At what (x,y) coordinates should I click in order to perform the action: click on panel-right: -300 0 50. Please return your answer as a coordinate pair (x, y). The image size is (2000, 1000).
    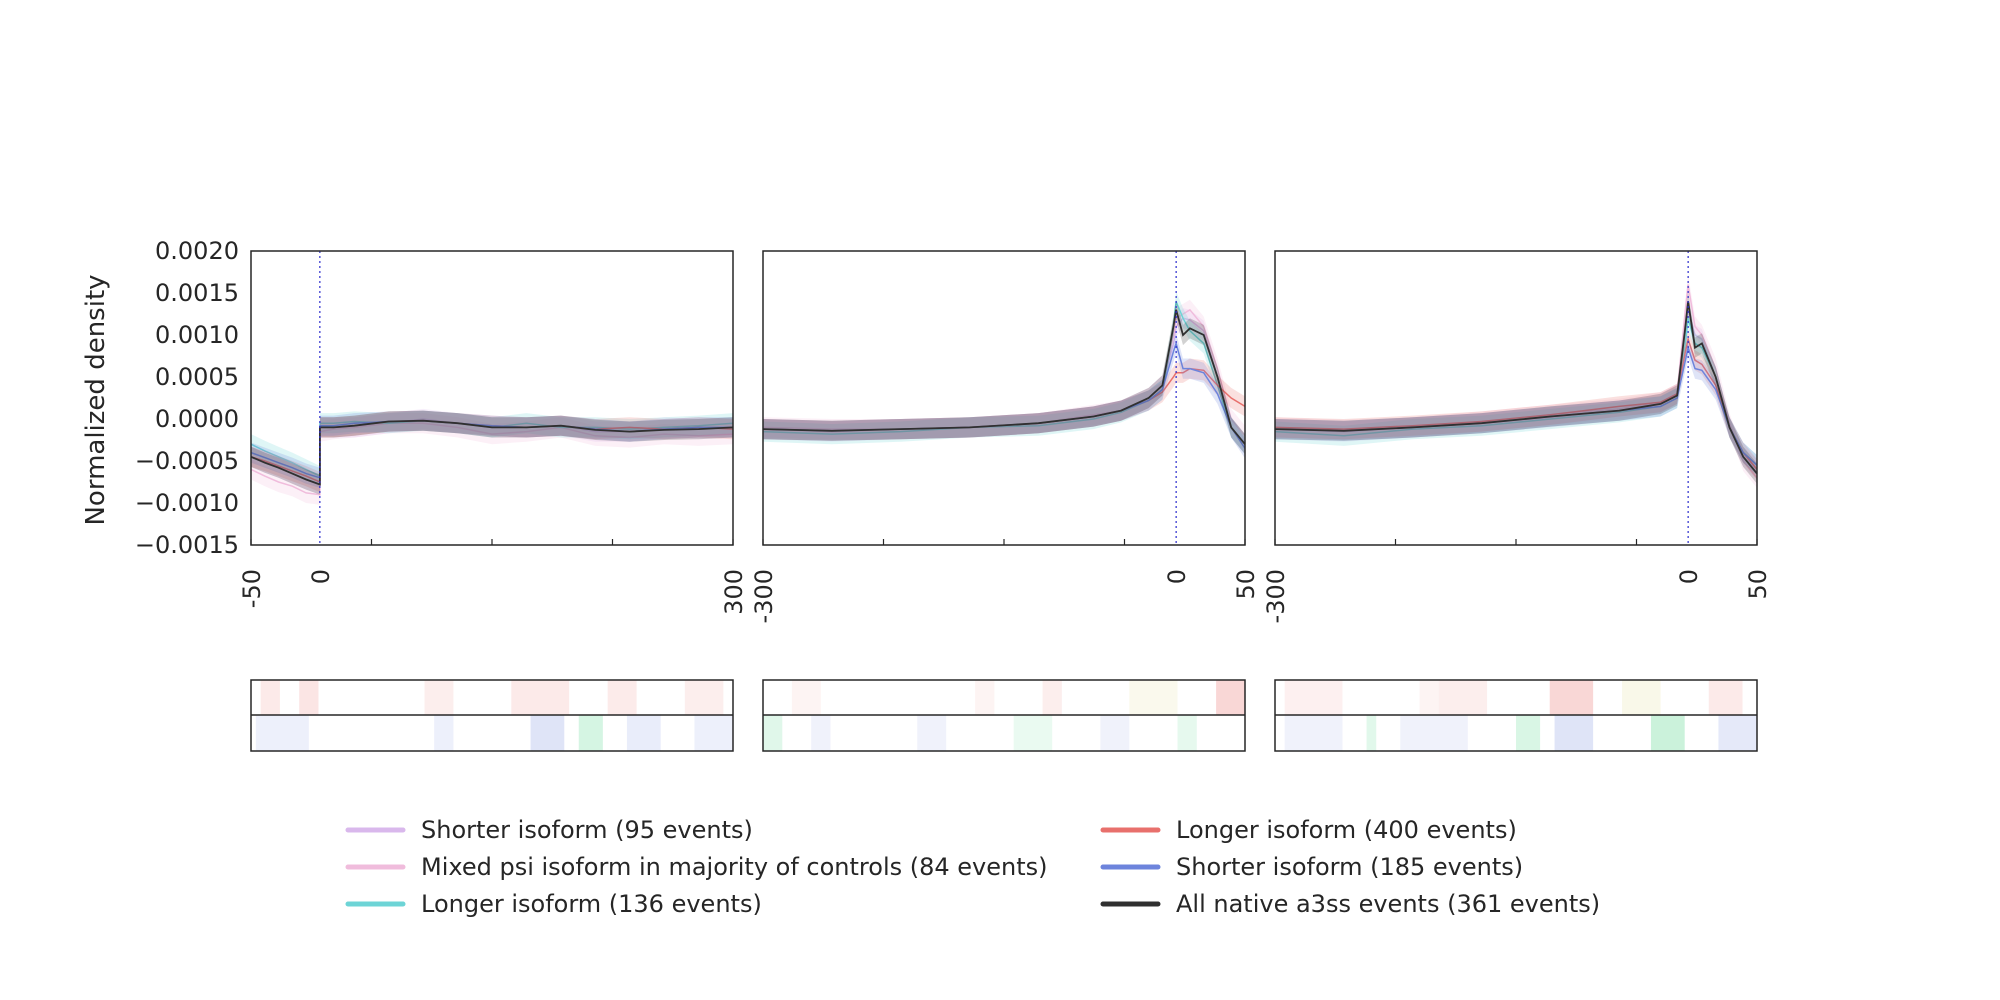
    Looking at the image, I should click on (1517, 436).